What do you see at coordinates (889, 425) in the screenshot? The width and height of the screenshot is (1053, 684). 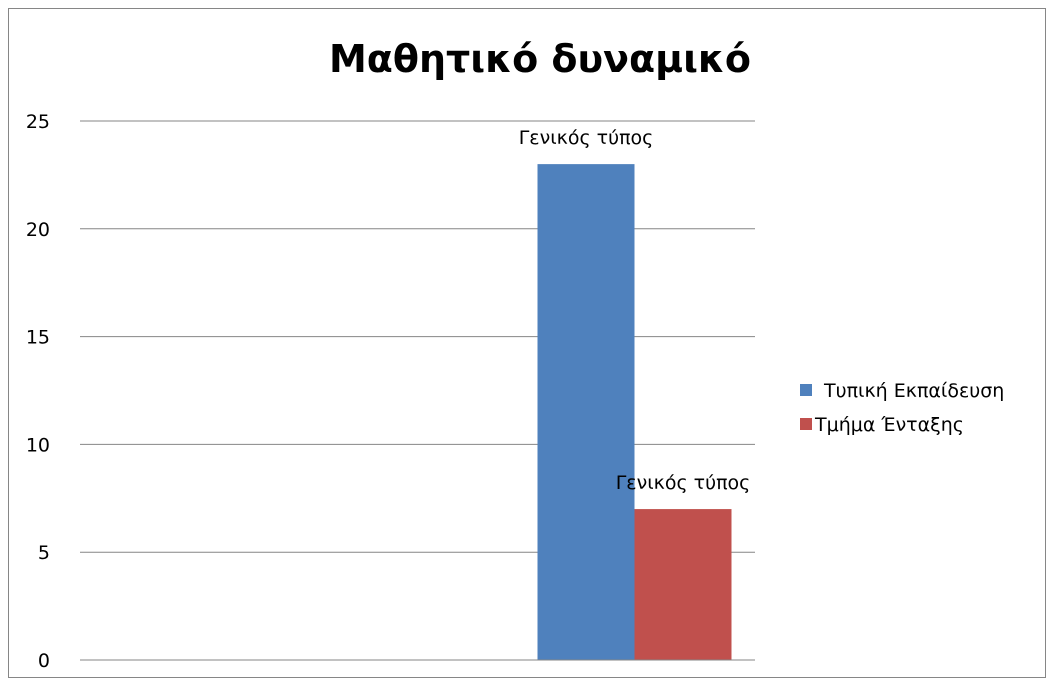 I see `legend-label: Τμήμα Ένταξης` at bounding box center [889, 425].